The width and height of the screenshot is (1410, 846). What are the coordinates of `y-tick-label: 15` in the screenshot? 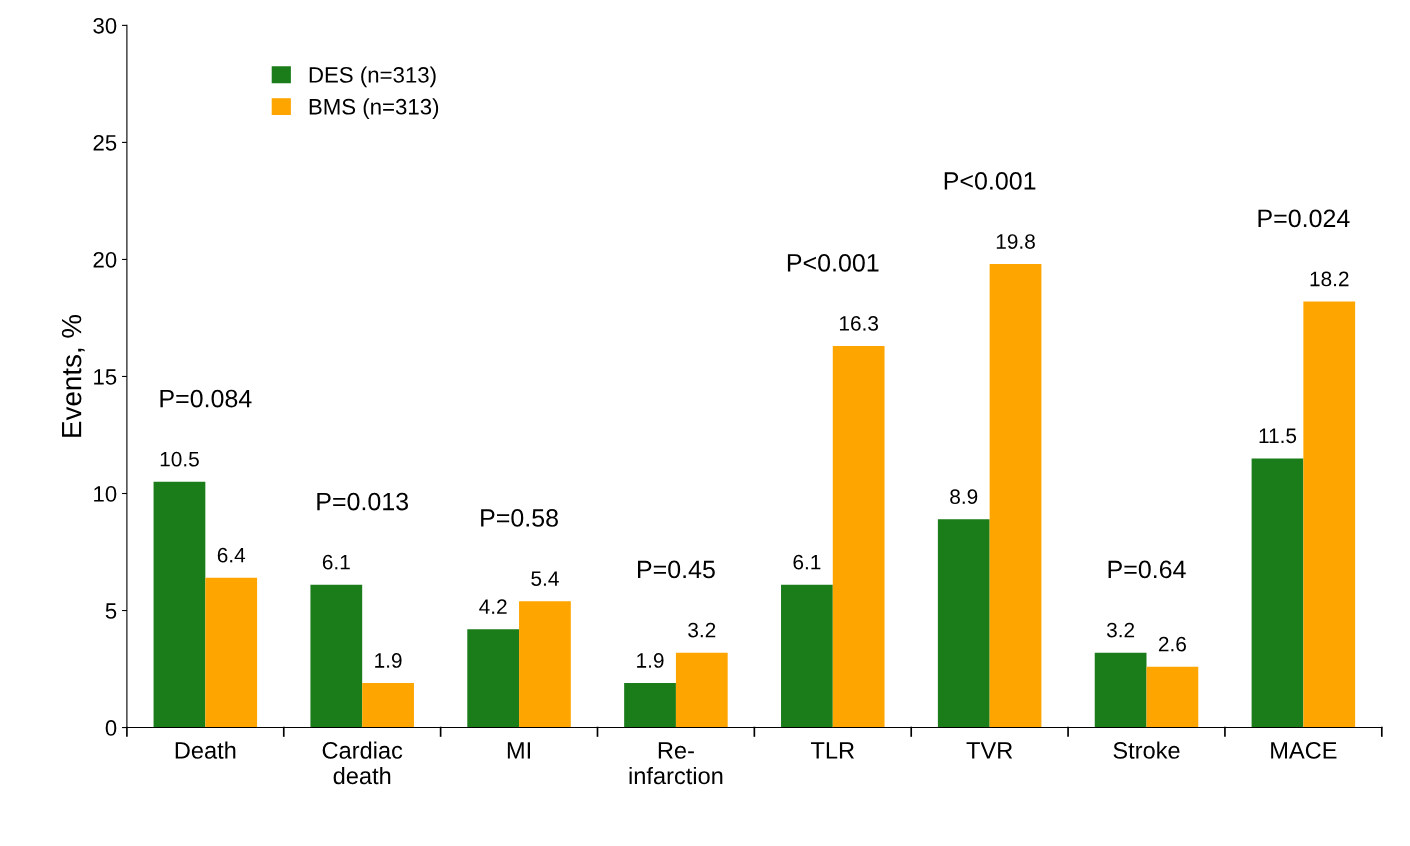 It's located at (105, 377).